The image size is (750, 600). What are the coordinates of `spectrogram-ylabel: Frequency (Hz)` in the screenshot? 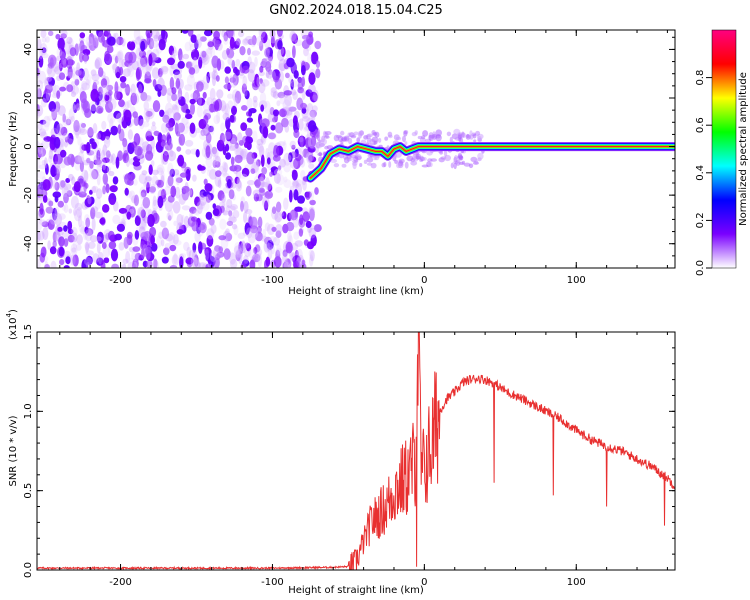 It's located at (13, 149).